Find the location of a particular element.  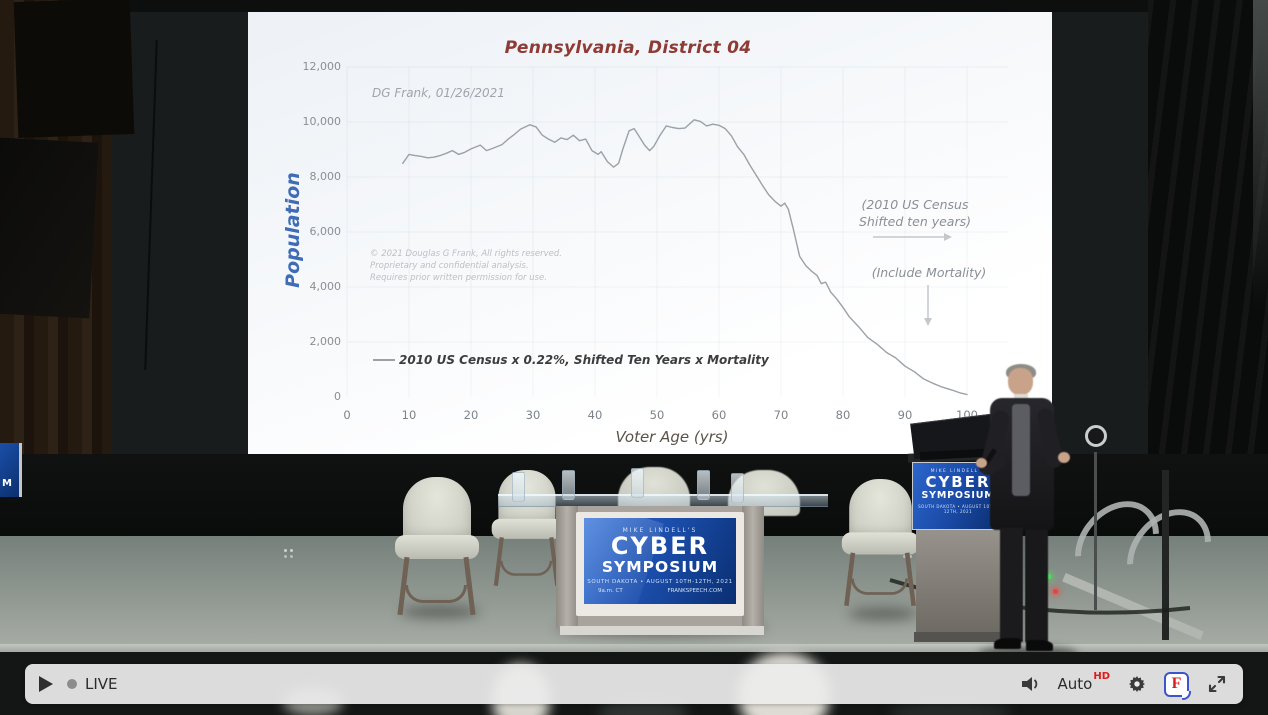

x-tick-label: 0 is located at coordinates (347, 415).